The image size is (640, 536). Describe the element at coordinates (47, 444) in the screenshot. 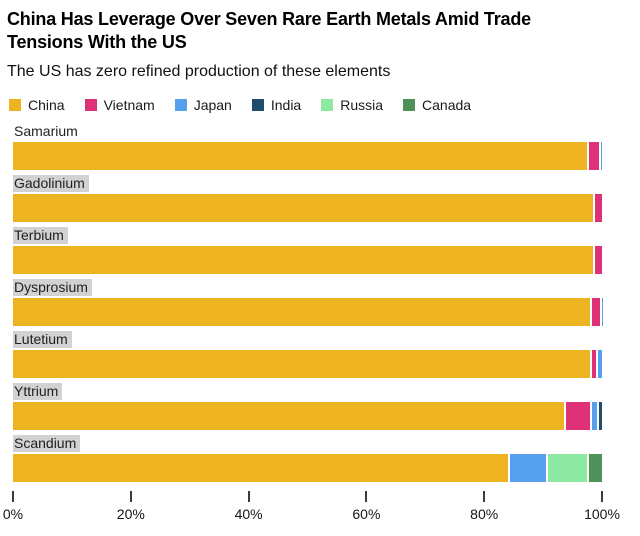

I see `bar-label: Scandium` at that location.